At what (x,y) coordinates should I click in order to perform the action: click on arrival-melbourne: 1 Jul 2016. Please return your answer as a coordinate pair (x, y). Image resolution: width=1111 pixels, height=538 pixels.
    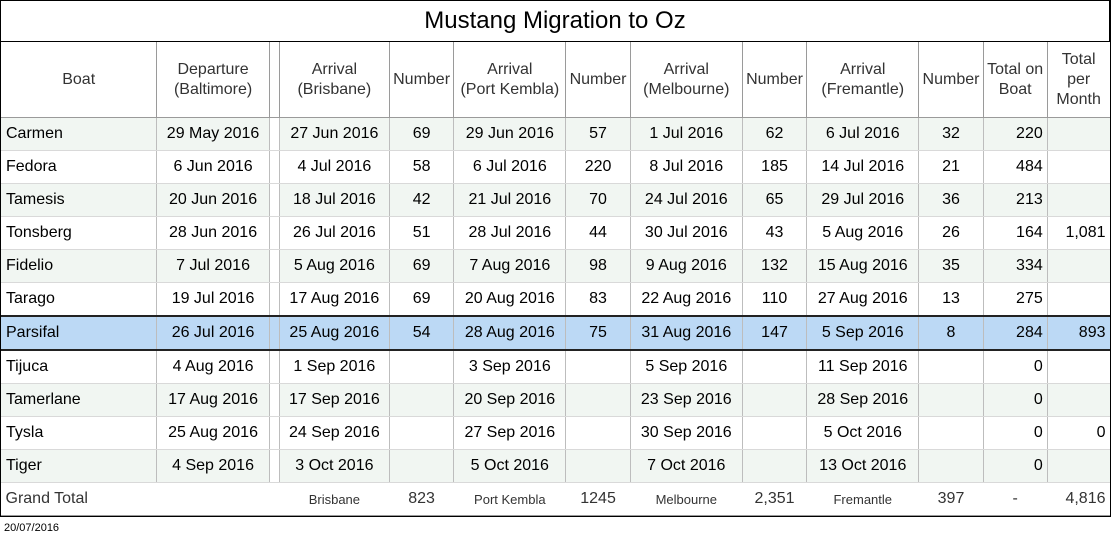
    Looking at the image, I should click on (686, 134).